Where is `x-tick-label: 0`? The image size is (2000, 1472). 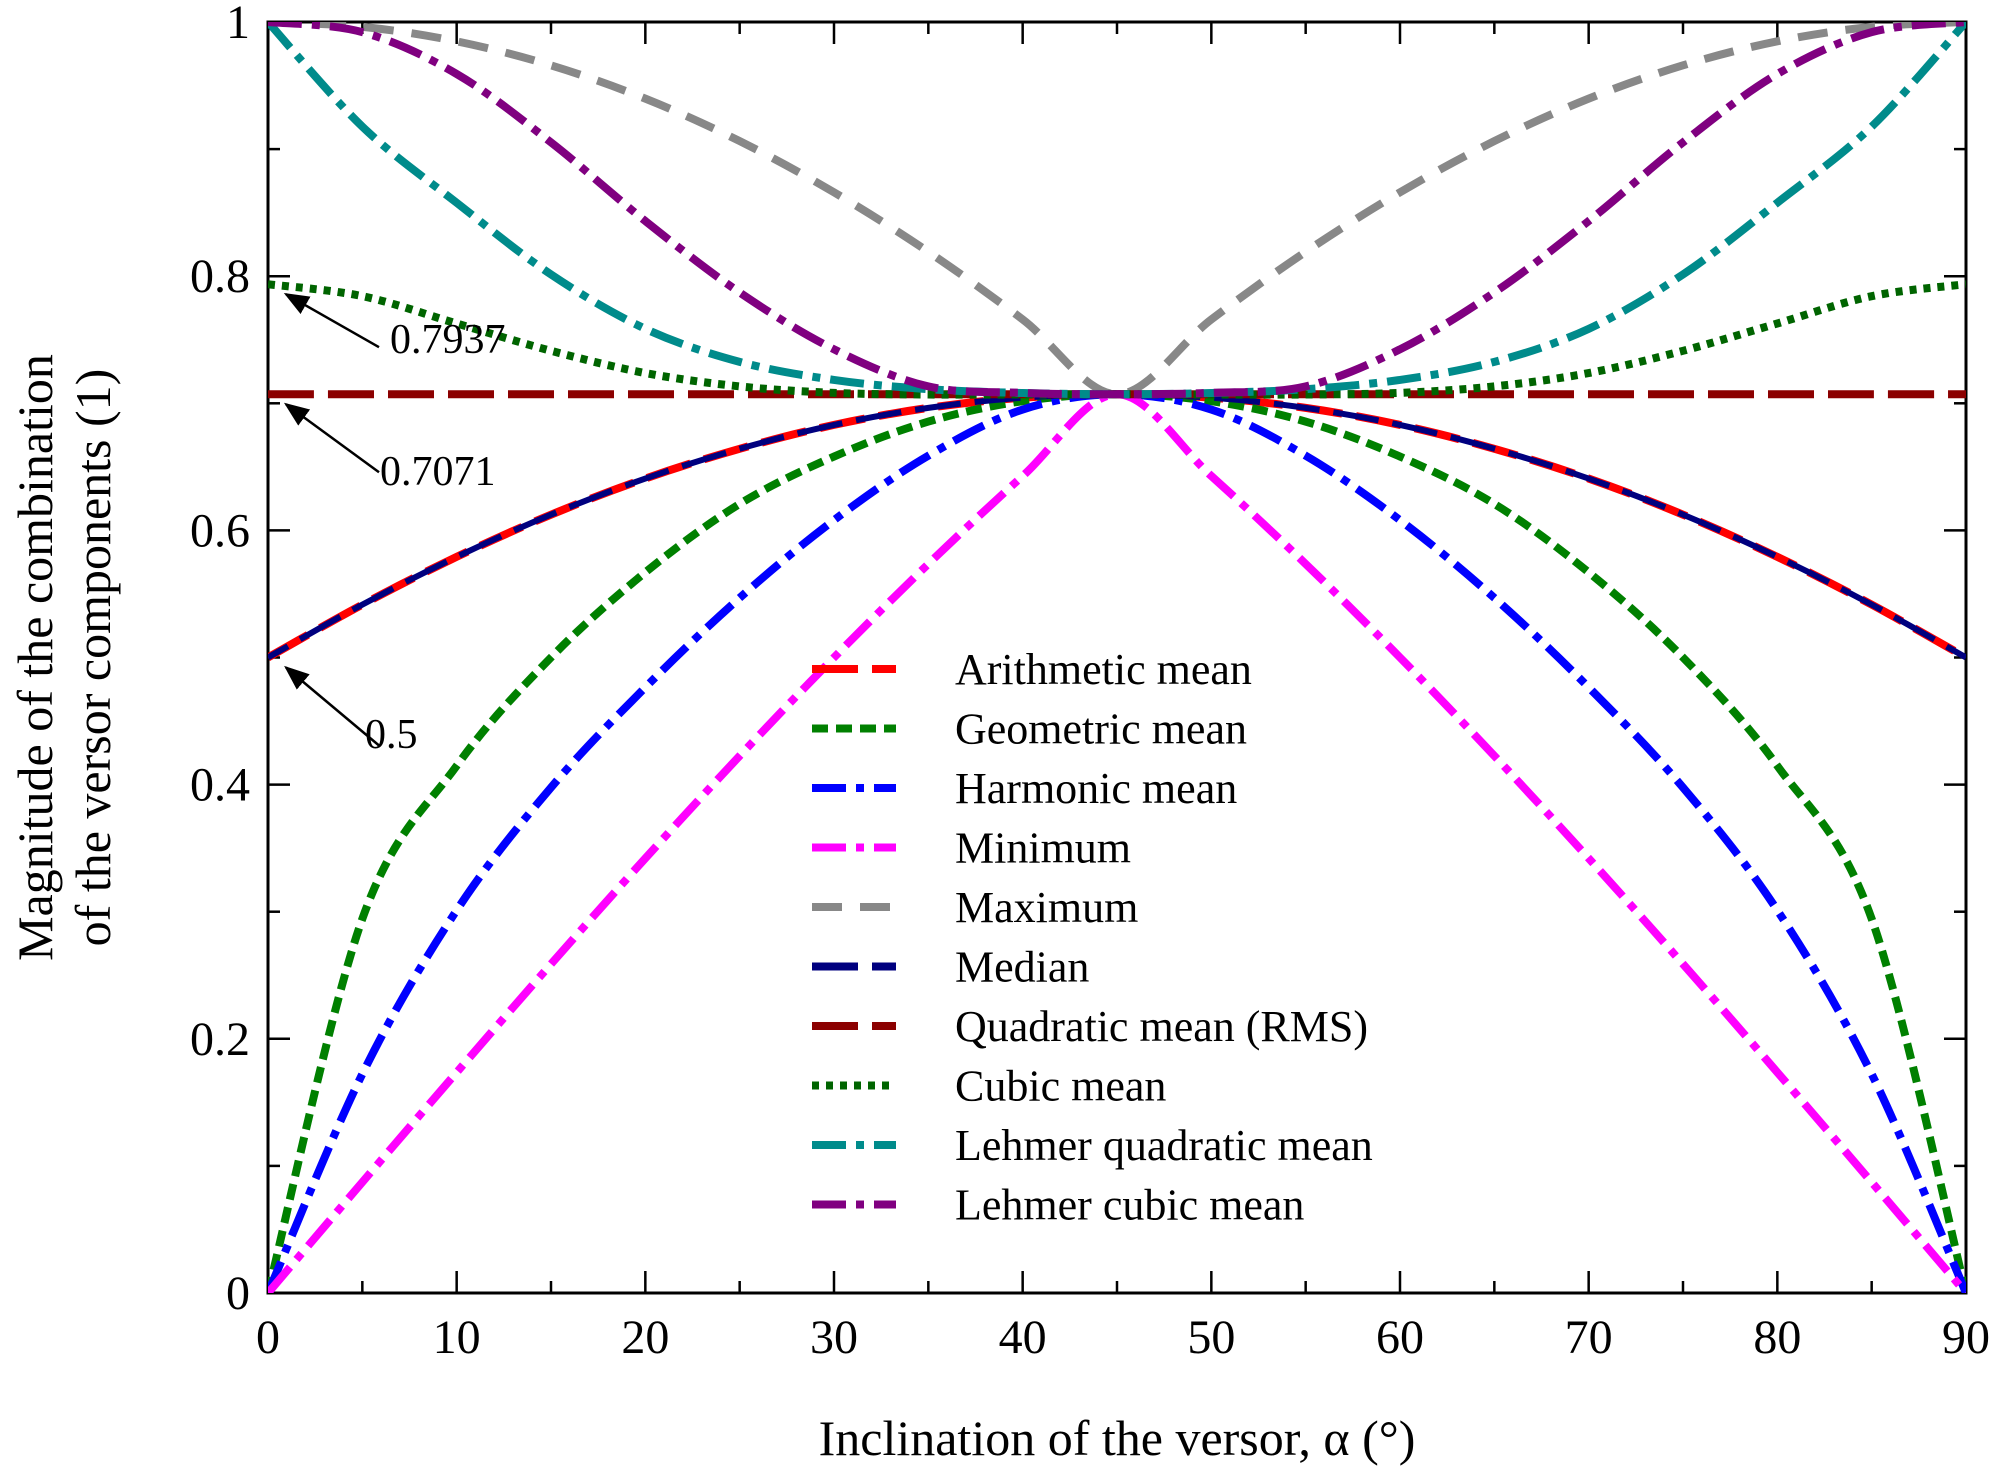 x-tick-label: 0 is located at coordinates (268, 1337).